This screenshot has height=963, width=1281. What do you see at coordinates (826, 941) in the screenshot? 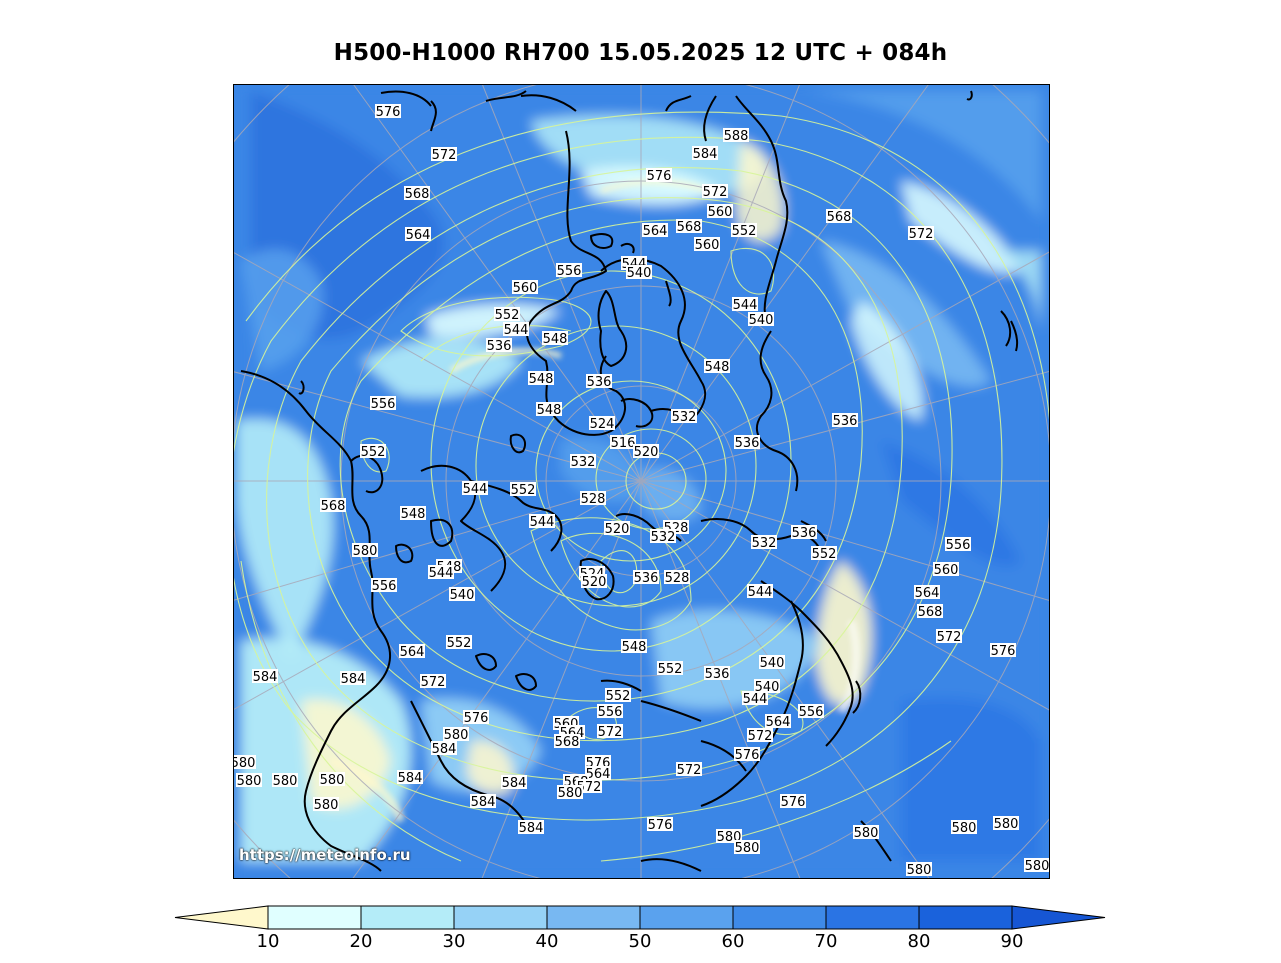
I see `colorbar-tick-label: 70` at bounding box center [826, 941].